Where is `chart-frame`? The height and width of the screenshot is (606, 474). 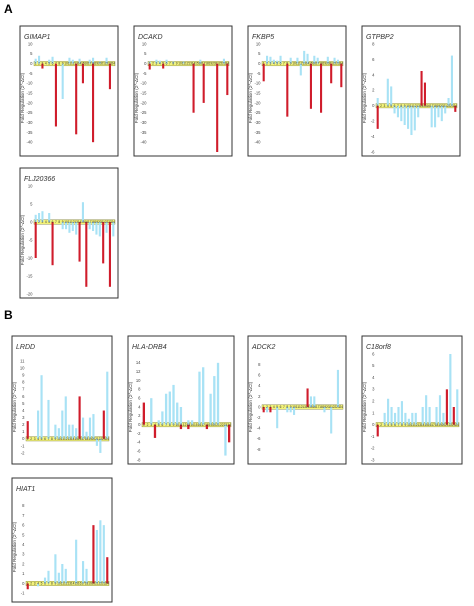 chart-frame is located at coordinates (183, 91).